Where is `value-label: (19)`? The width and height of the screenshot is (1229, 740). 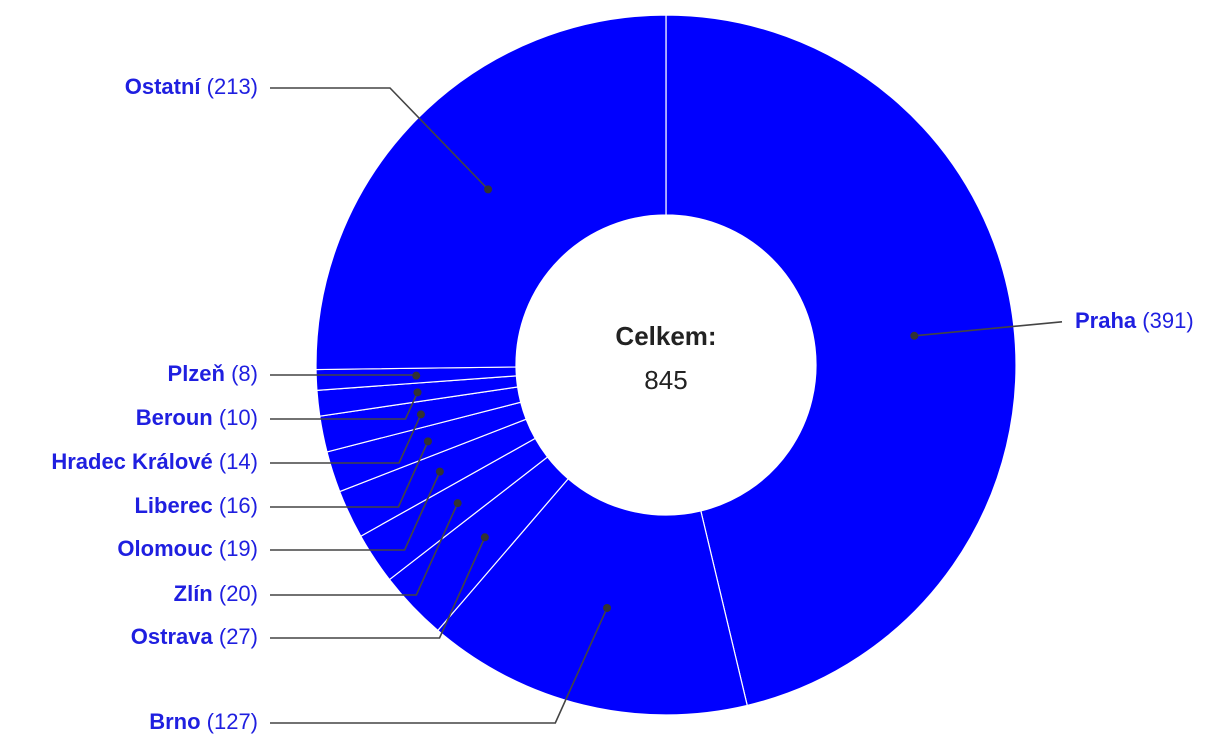 value-label: (19) is located at coordinates (238, 548).